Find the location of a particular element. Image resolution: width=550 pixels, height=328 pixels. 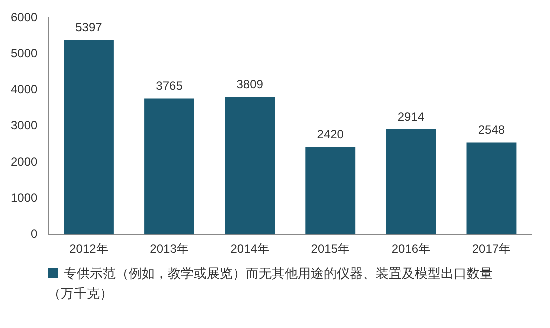

data-label: 5397 is located at coordinates (89, 27).